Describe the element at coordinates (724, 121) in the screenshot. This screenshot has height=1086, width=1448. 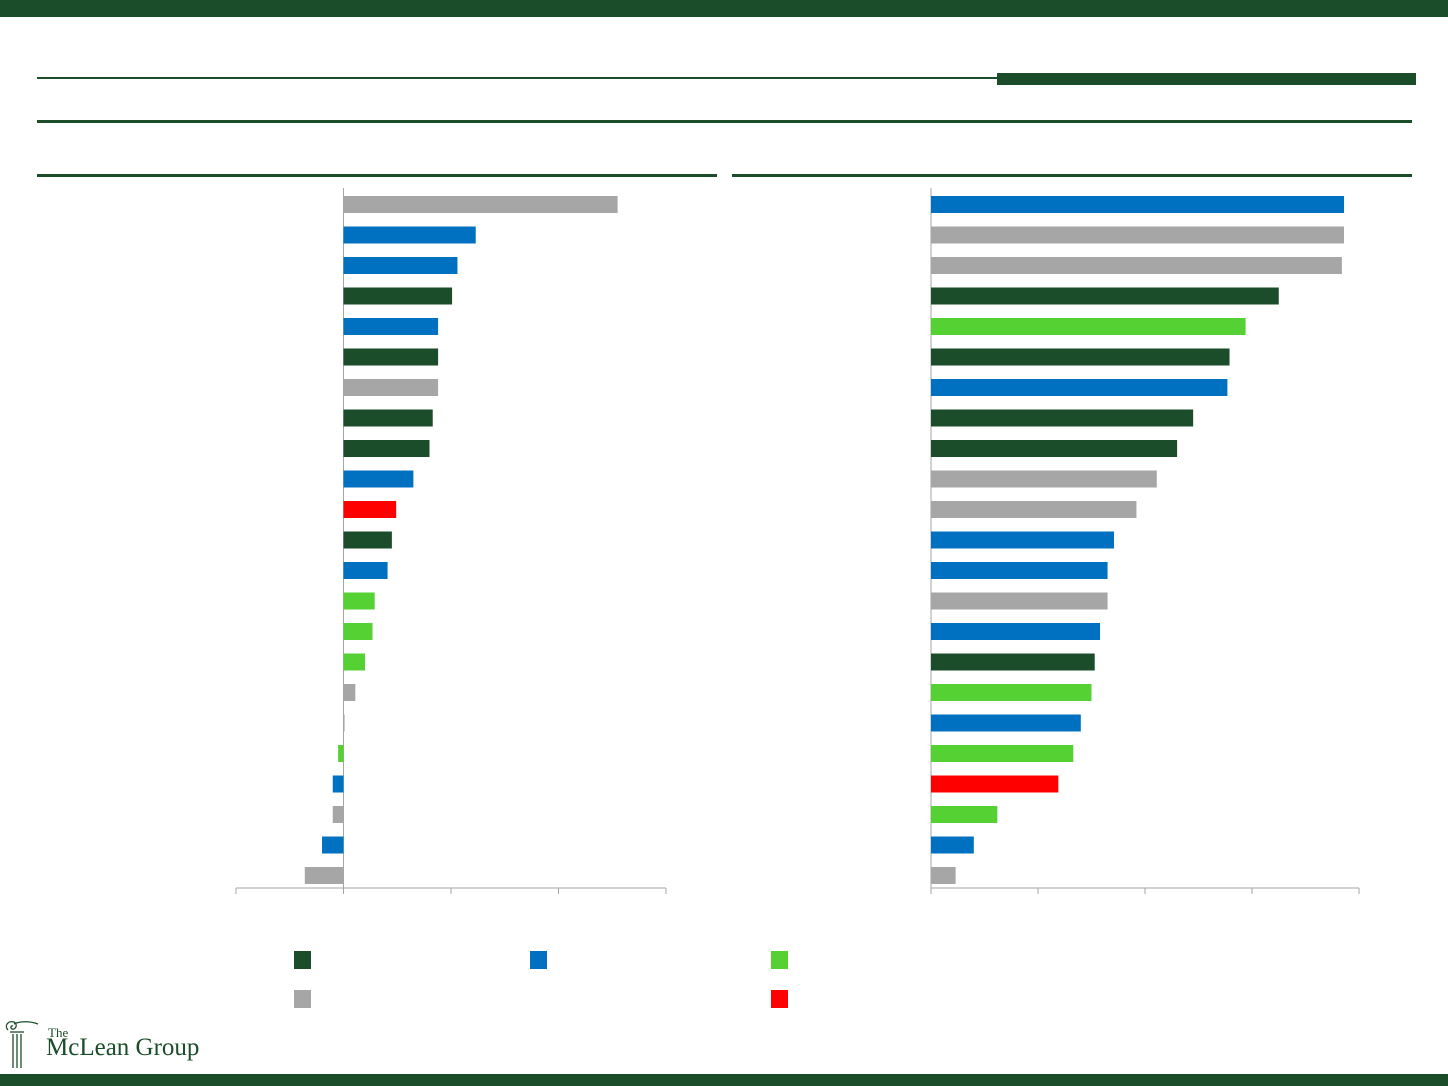
I see `subtitle-underline` at that location.